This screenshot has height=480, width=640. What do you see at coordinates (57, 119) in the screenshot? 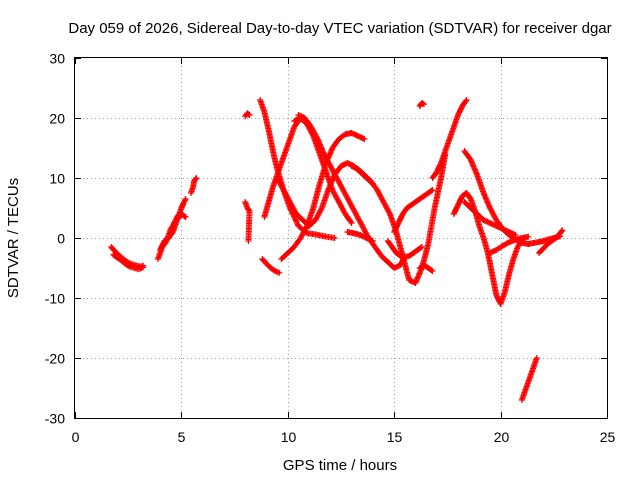
I see `y-tick-label: 20` at bounding box center [57, 119].